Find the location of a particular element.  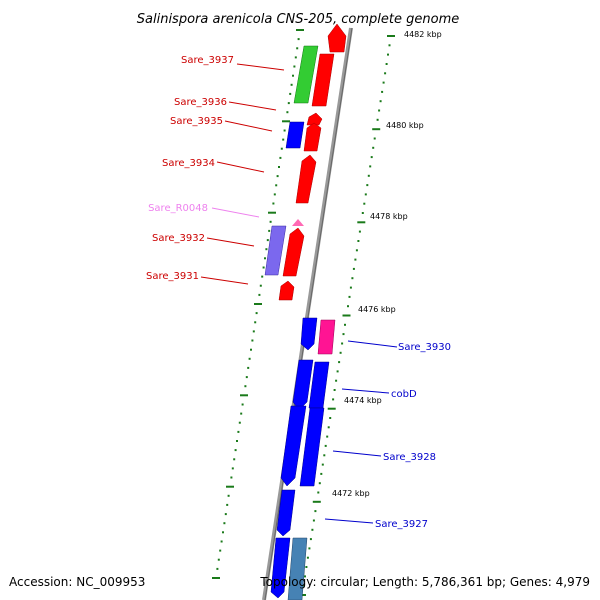

gene-feature-bottom-blue is located at coordinates (280, 568).